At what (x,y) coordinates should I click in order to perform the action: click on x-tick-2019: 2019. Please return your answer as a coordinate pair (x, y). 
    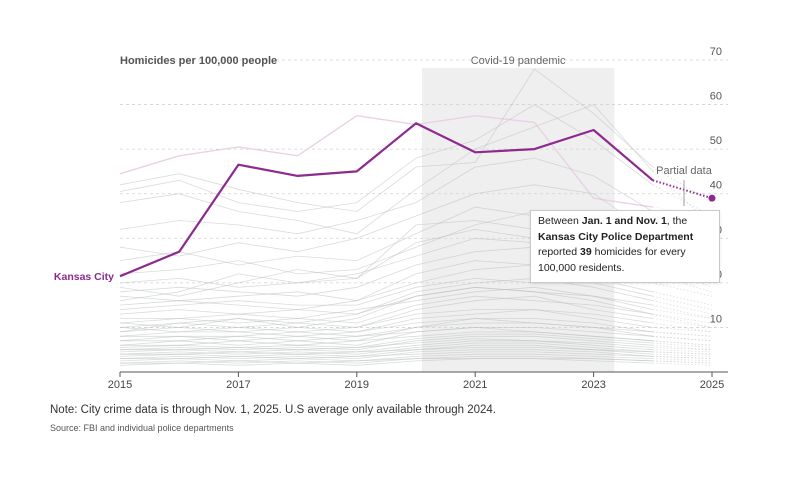
    Looking at the image, I should click on (357, 385).